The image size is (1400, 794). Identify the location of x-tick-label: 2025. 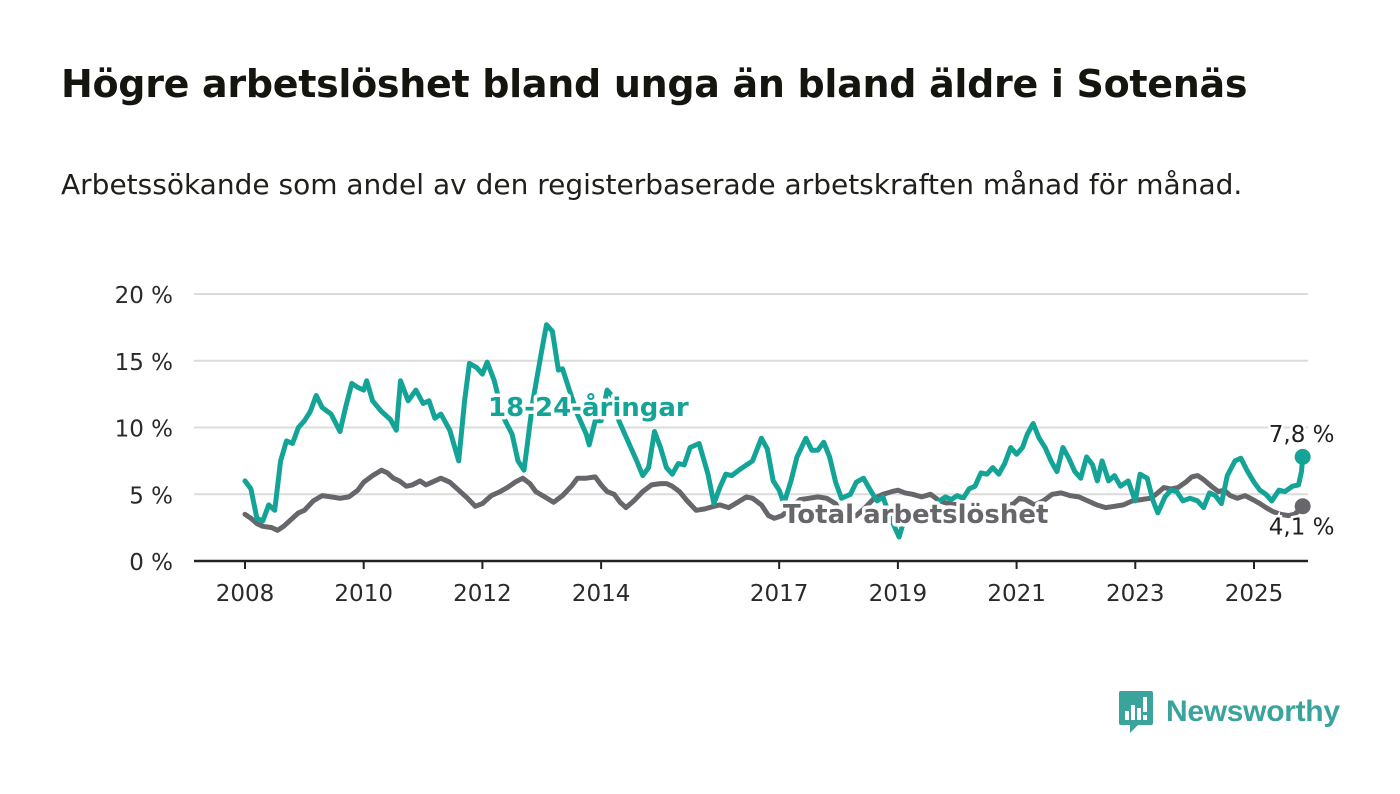
(1254, 594).